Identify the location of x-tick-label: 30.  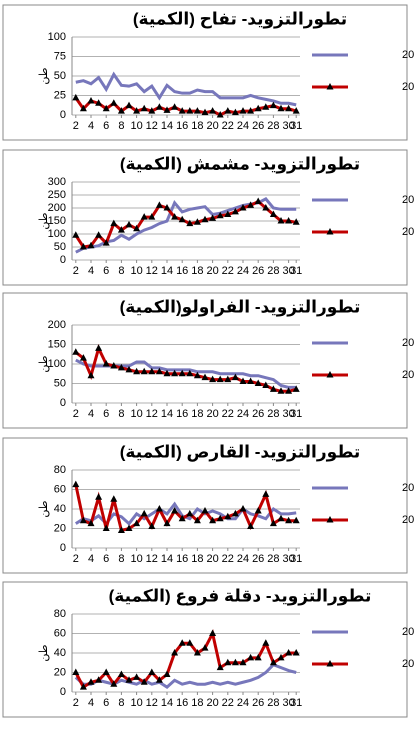
(288, 126).